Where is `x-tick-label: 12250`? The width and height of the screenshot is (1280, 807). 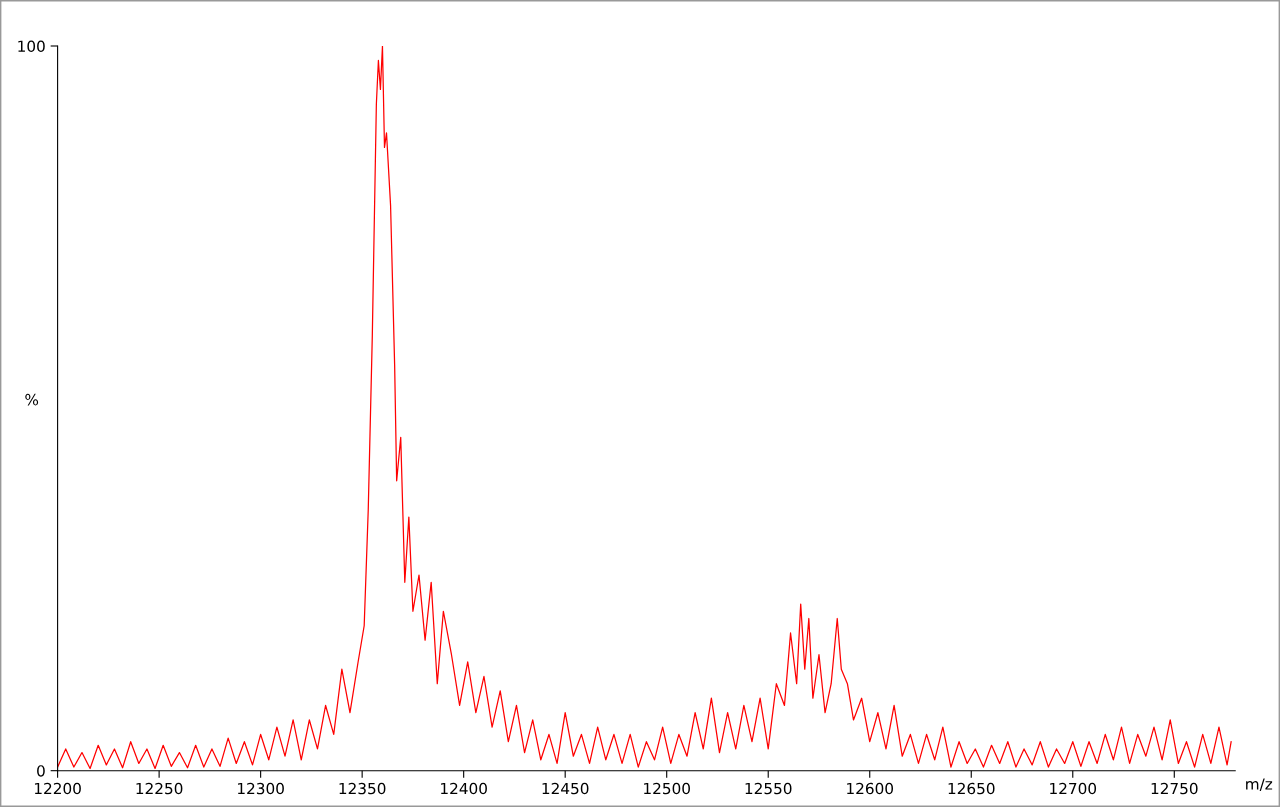 x-tick-label: 12250 is located at coordinates (159, 788).